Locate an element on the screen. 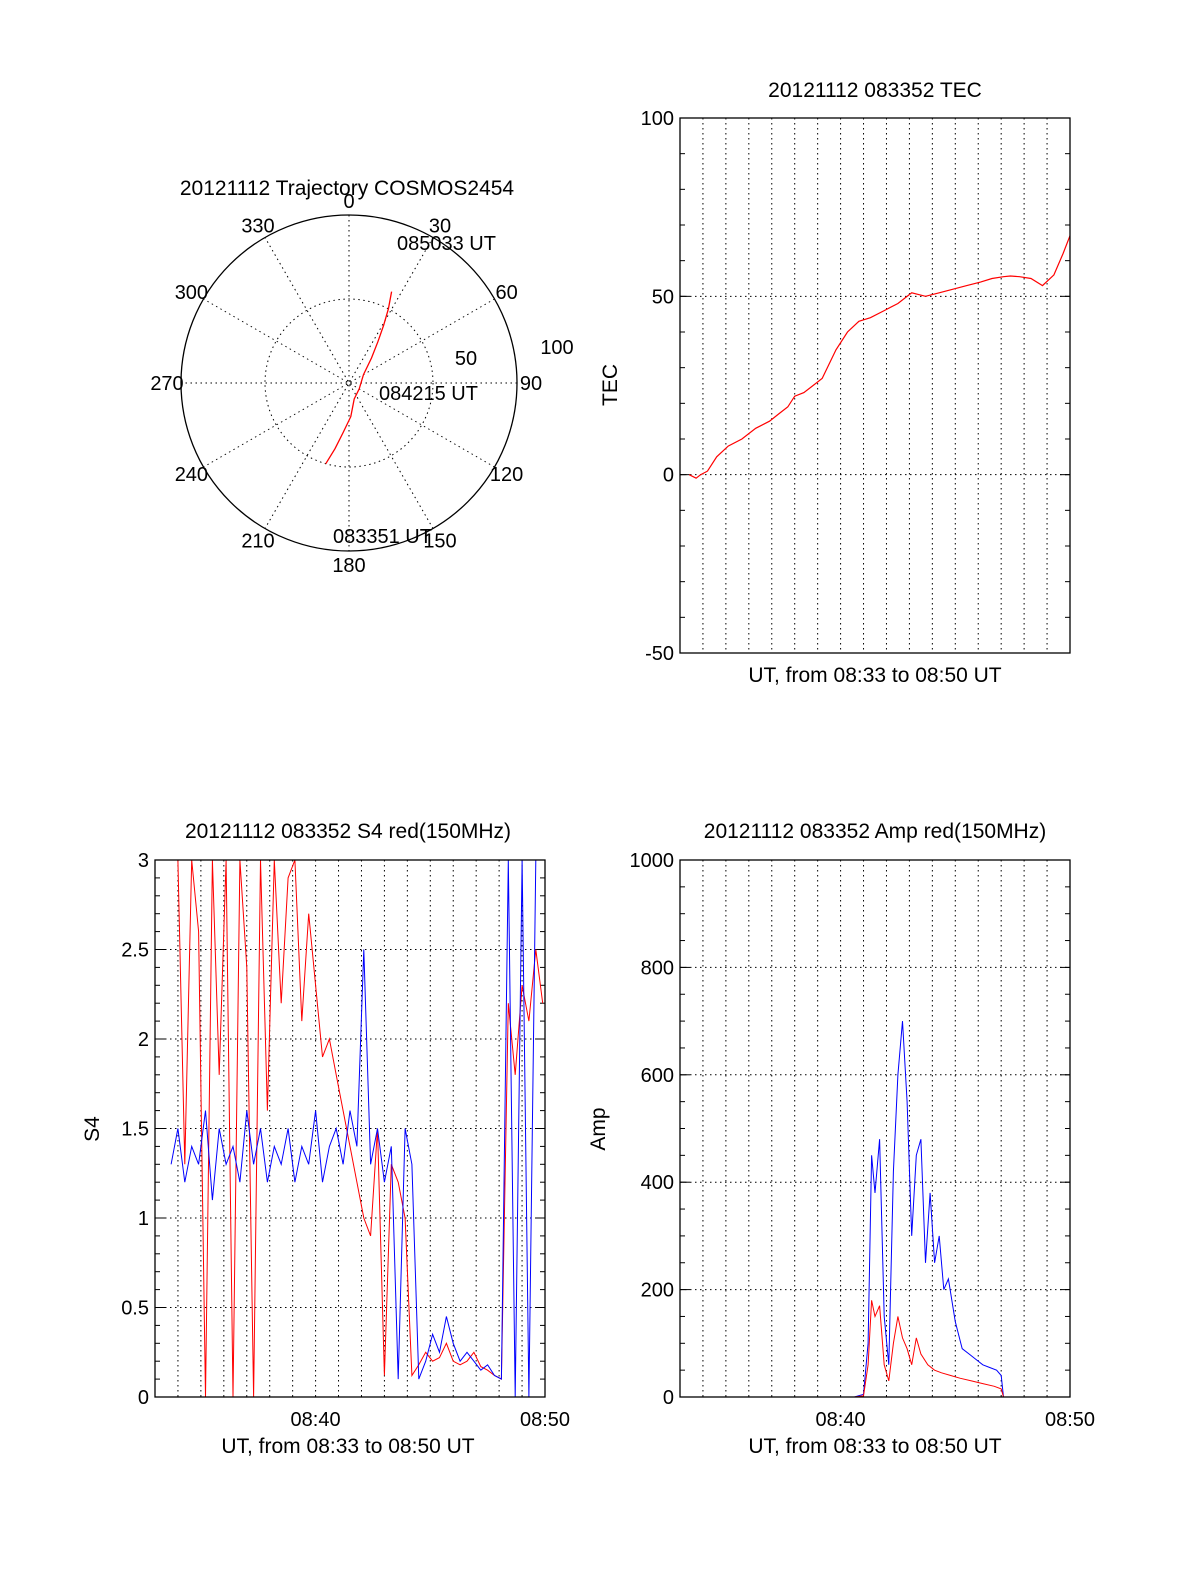 The height and width of the screenshot is (1575, 1200). polar-title: 20121112 Trajectory COSMOS2454 is located at coordinates (347, 188).